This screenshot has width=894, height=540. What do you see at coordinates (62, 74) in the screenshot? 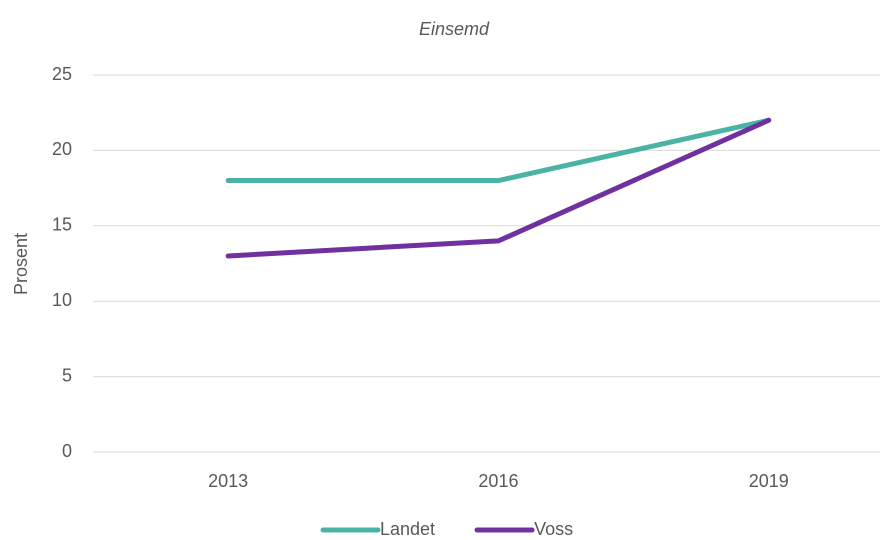
I see `y-tick-label: 25` at bounding box center [62, 74].